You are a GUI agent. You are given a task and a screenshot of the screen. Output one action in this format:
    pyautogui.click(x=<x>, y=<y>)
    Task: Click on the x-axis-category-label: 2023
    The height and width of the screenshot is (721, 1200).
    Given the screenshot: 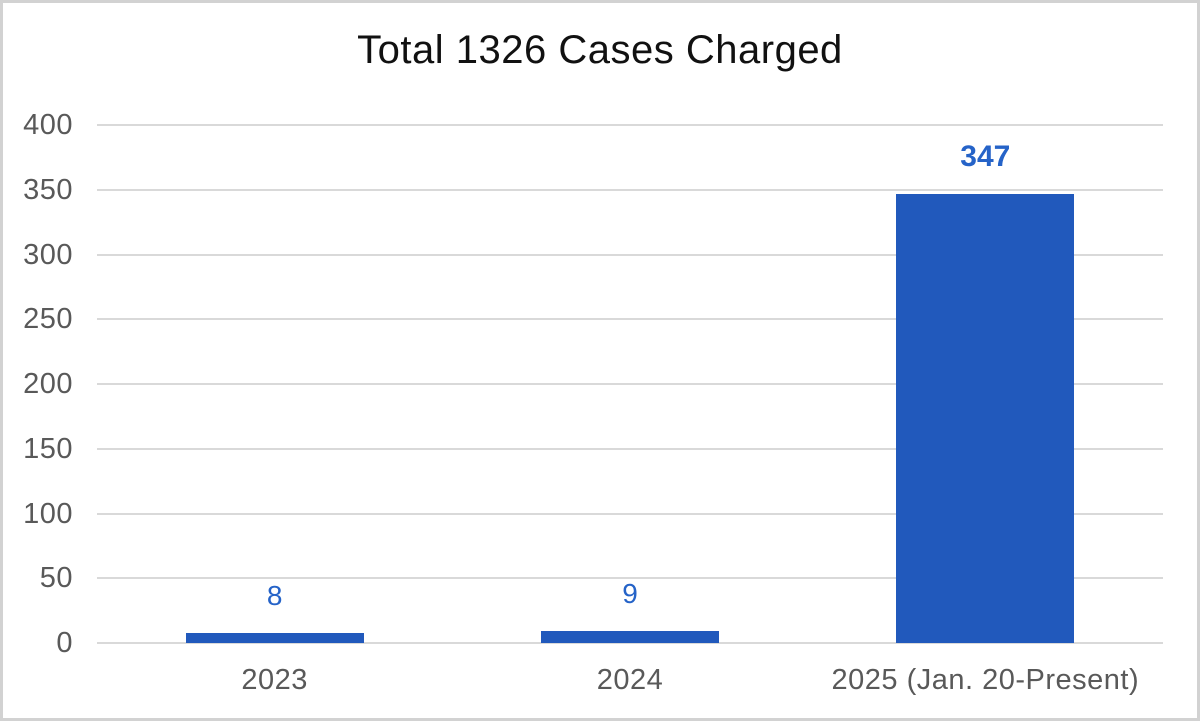 What is the action you would take?
    pyautogui.click(x=274, y=680)
    